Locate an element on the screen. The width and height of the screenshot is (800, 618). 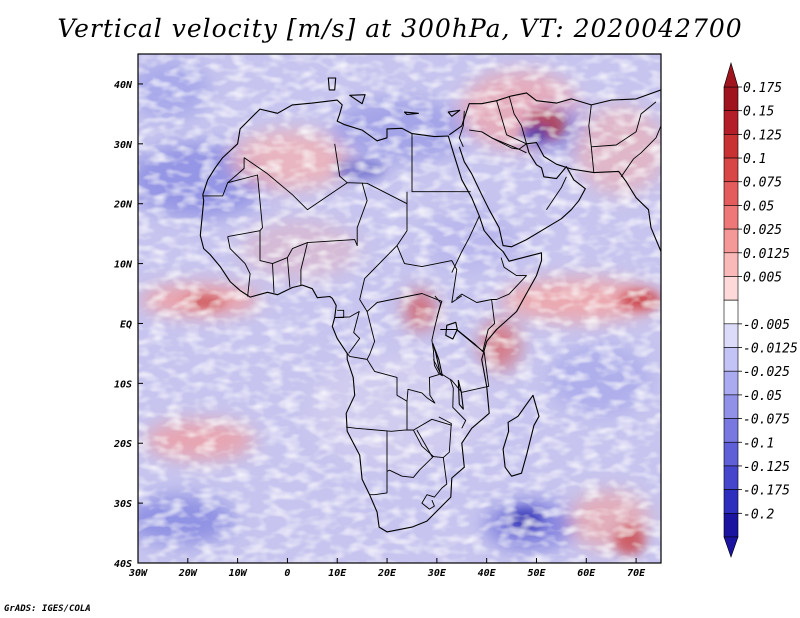
lon-tick-label: 30E is located at coordinates (437, 573).